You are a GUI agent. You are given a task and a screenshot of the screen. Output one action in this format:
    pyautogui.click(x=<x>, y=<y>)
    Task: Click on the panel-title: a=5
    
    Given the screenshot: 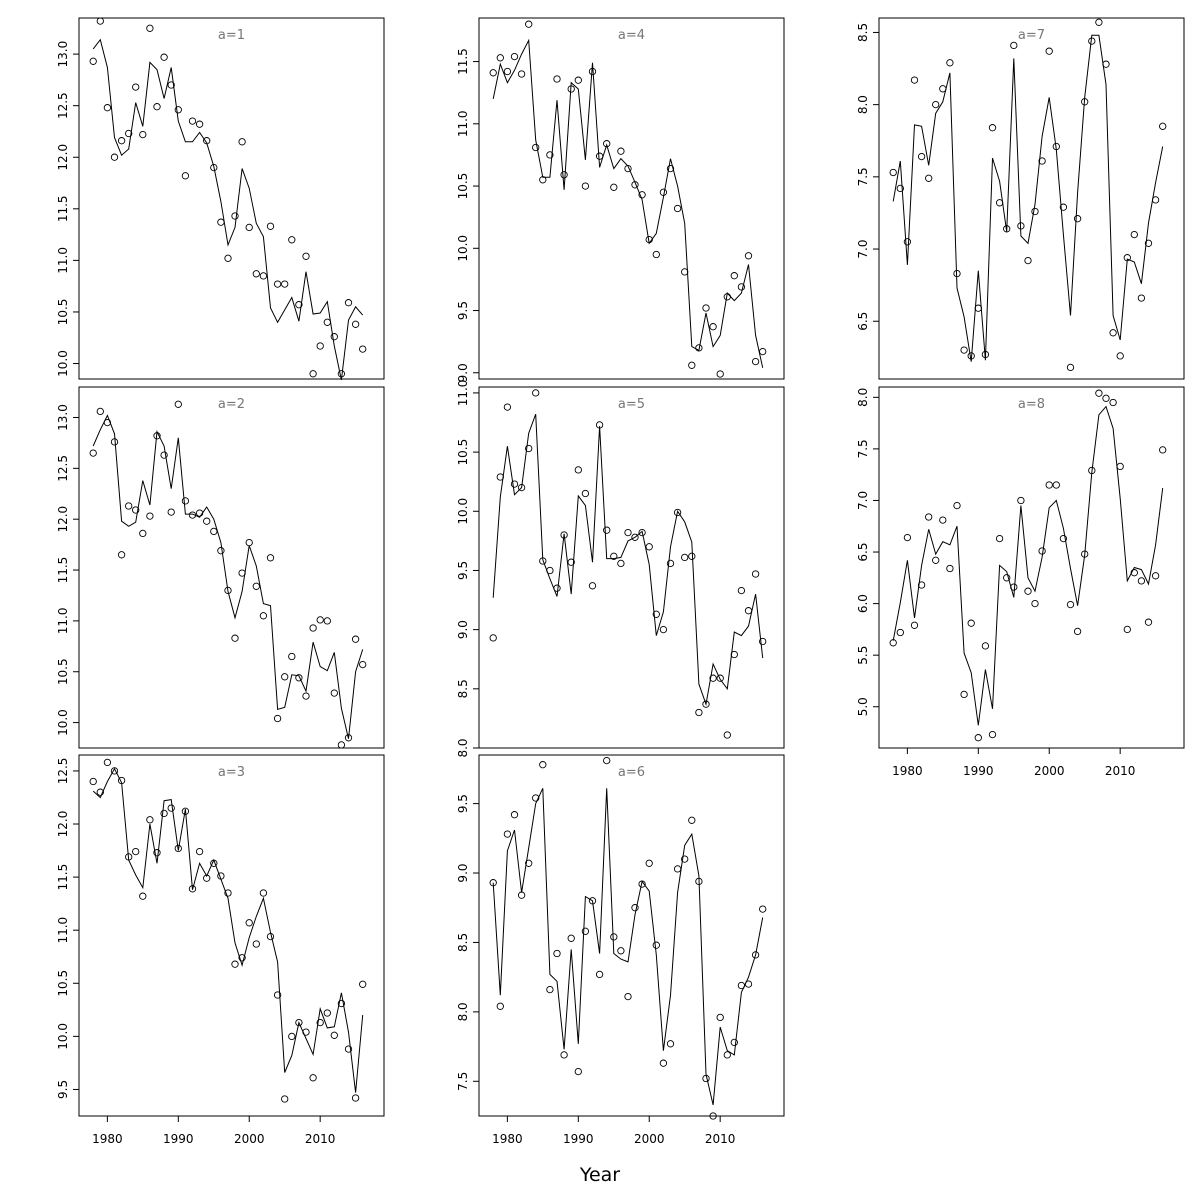 What is the action you would take?
    pyautogui.click(x=631, y=404)
    